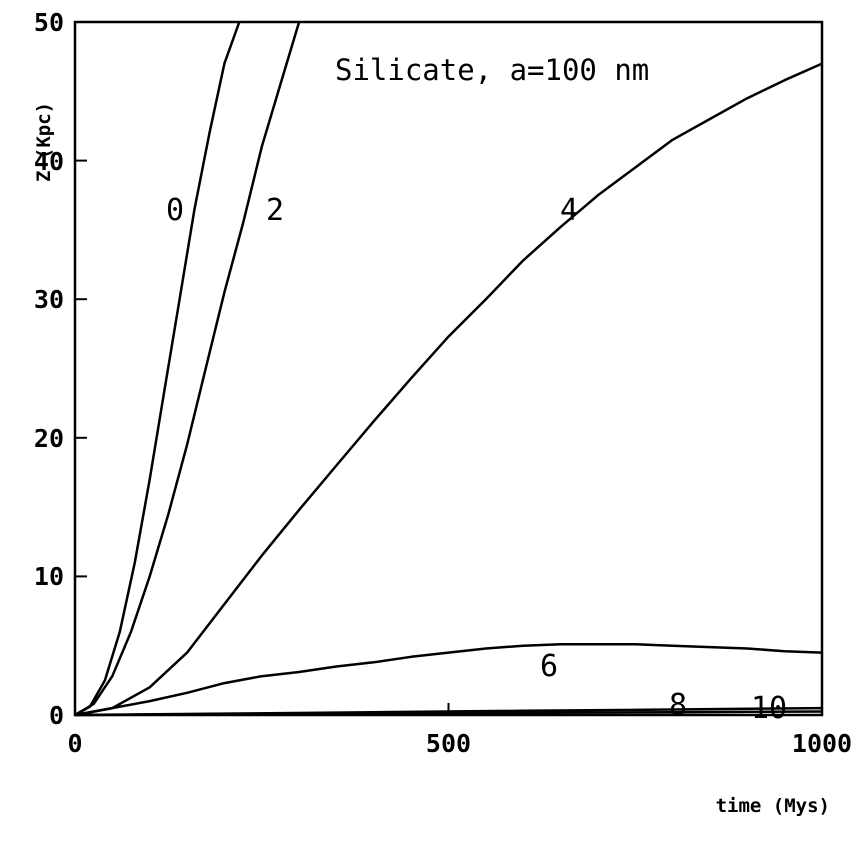  What do you see at coordinates (769, 708) in the screenshot?
I see `curve-label-10: 10` at bounding box center [769, 708].